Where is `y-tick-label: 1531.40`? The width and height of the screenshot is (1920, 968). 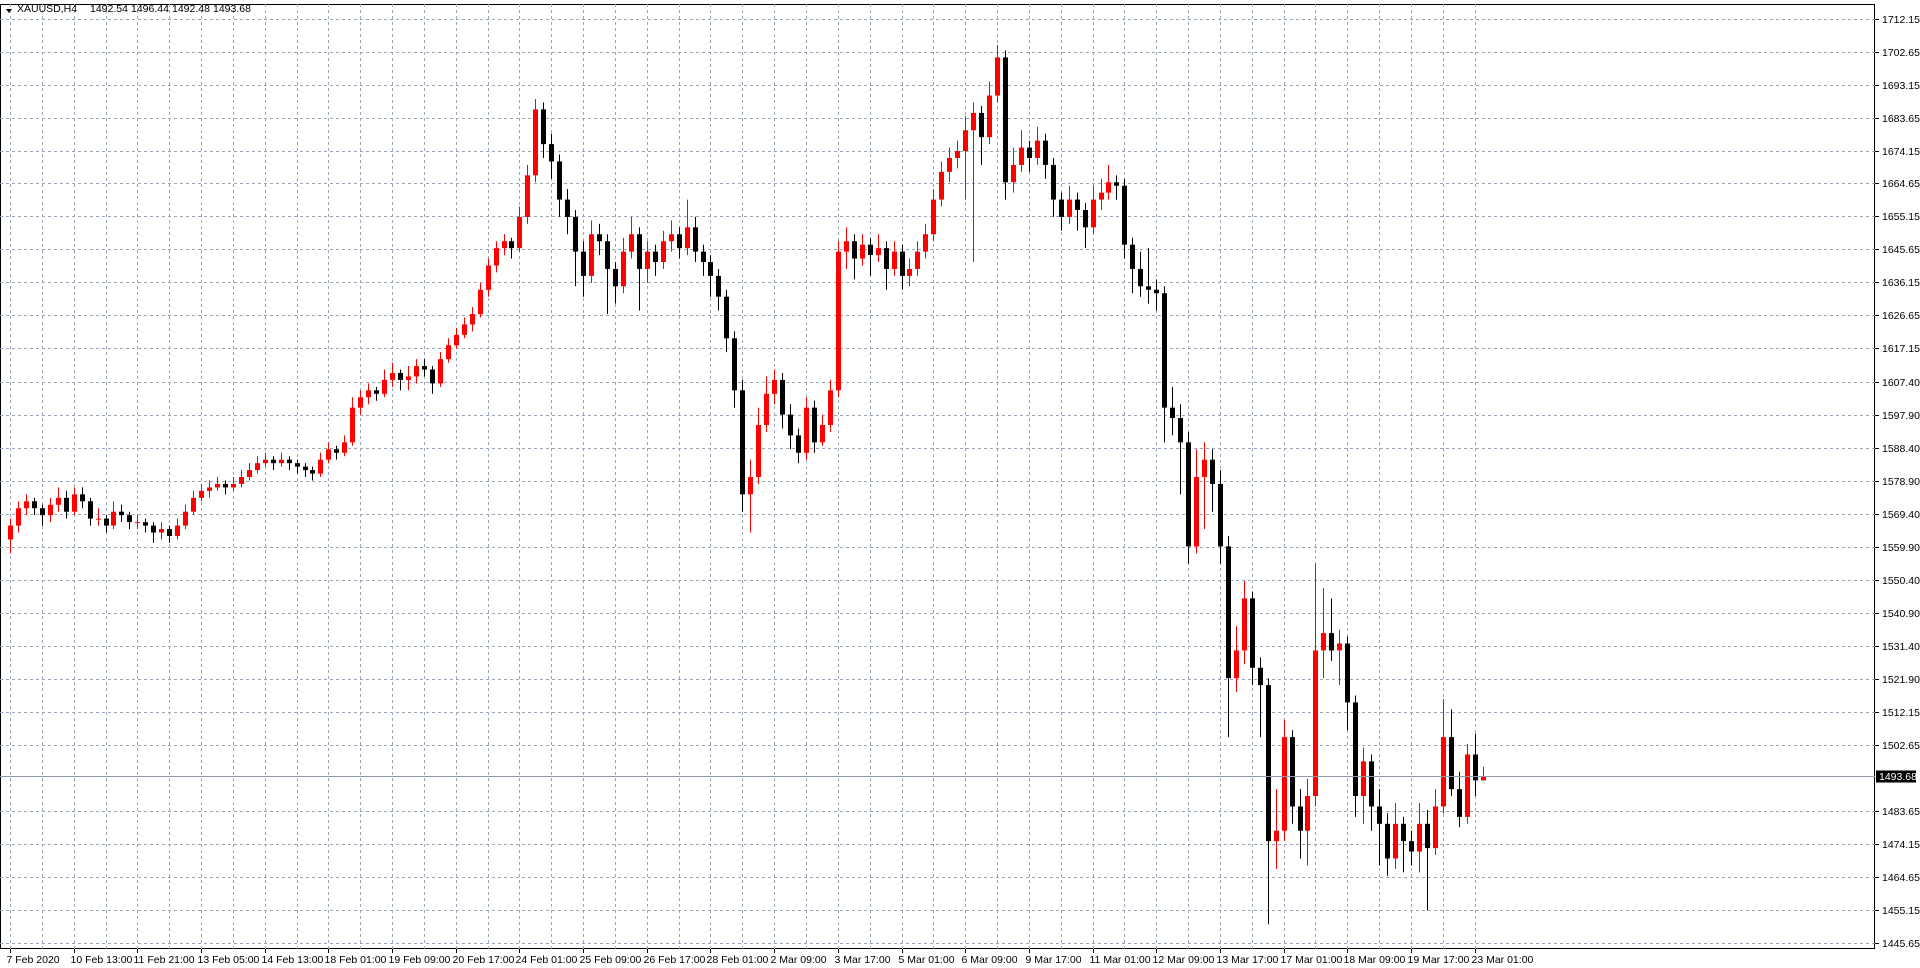 y-tick-label: 1531.40 is located at coordinates (1901, 647).